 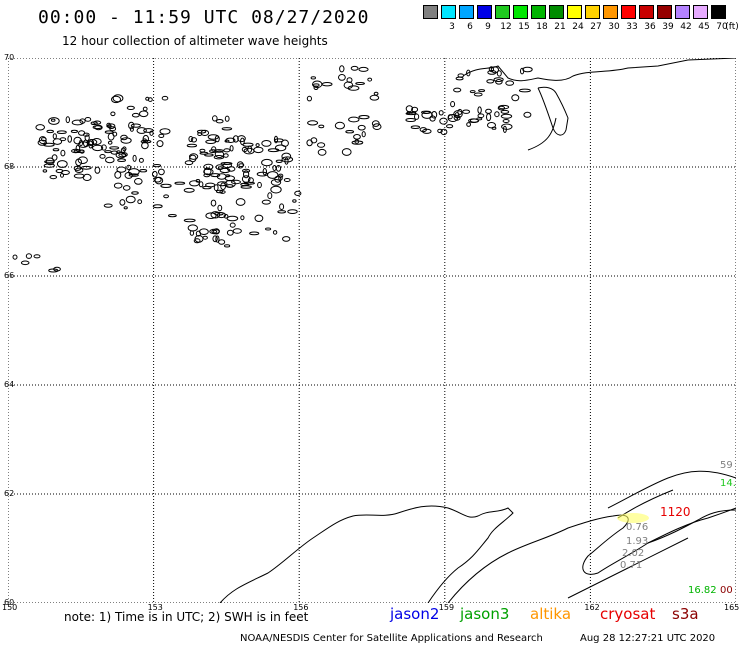 What do you see at coordinates (651, 554) in the screenshot?
I see `coastline-bay` at bounding box center [651, 554].